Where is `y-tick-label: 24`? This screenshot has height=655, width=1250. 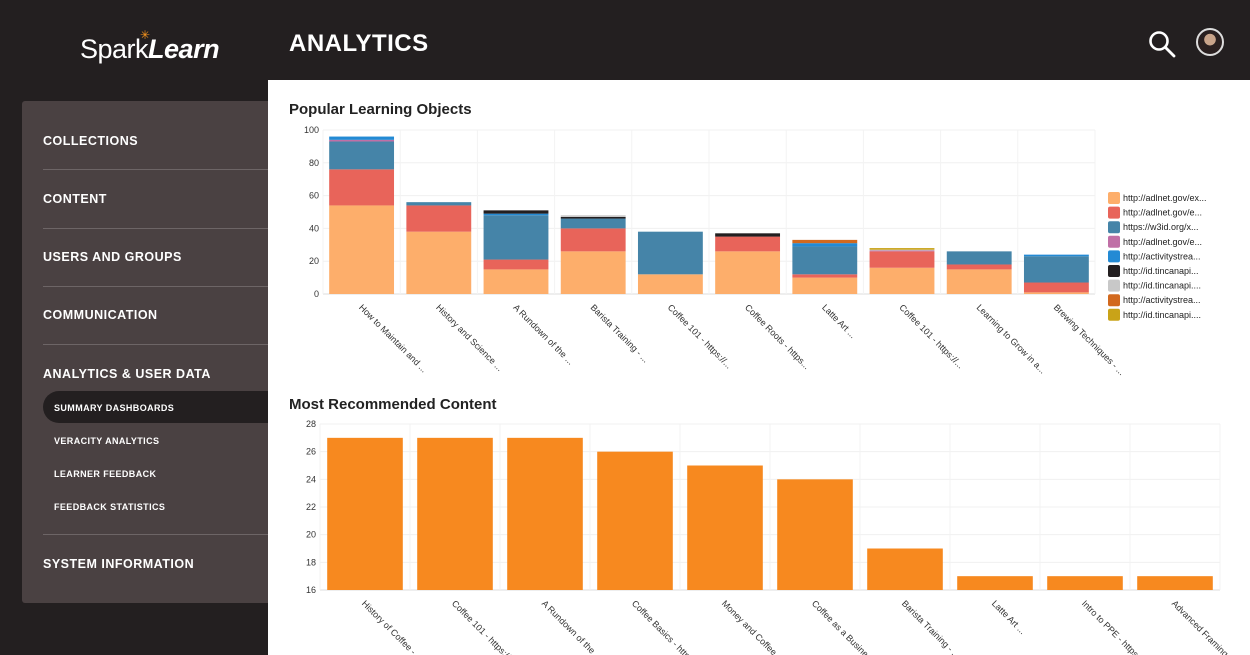
y-tick-label: 24 is located at coordinates (311, 479).